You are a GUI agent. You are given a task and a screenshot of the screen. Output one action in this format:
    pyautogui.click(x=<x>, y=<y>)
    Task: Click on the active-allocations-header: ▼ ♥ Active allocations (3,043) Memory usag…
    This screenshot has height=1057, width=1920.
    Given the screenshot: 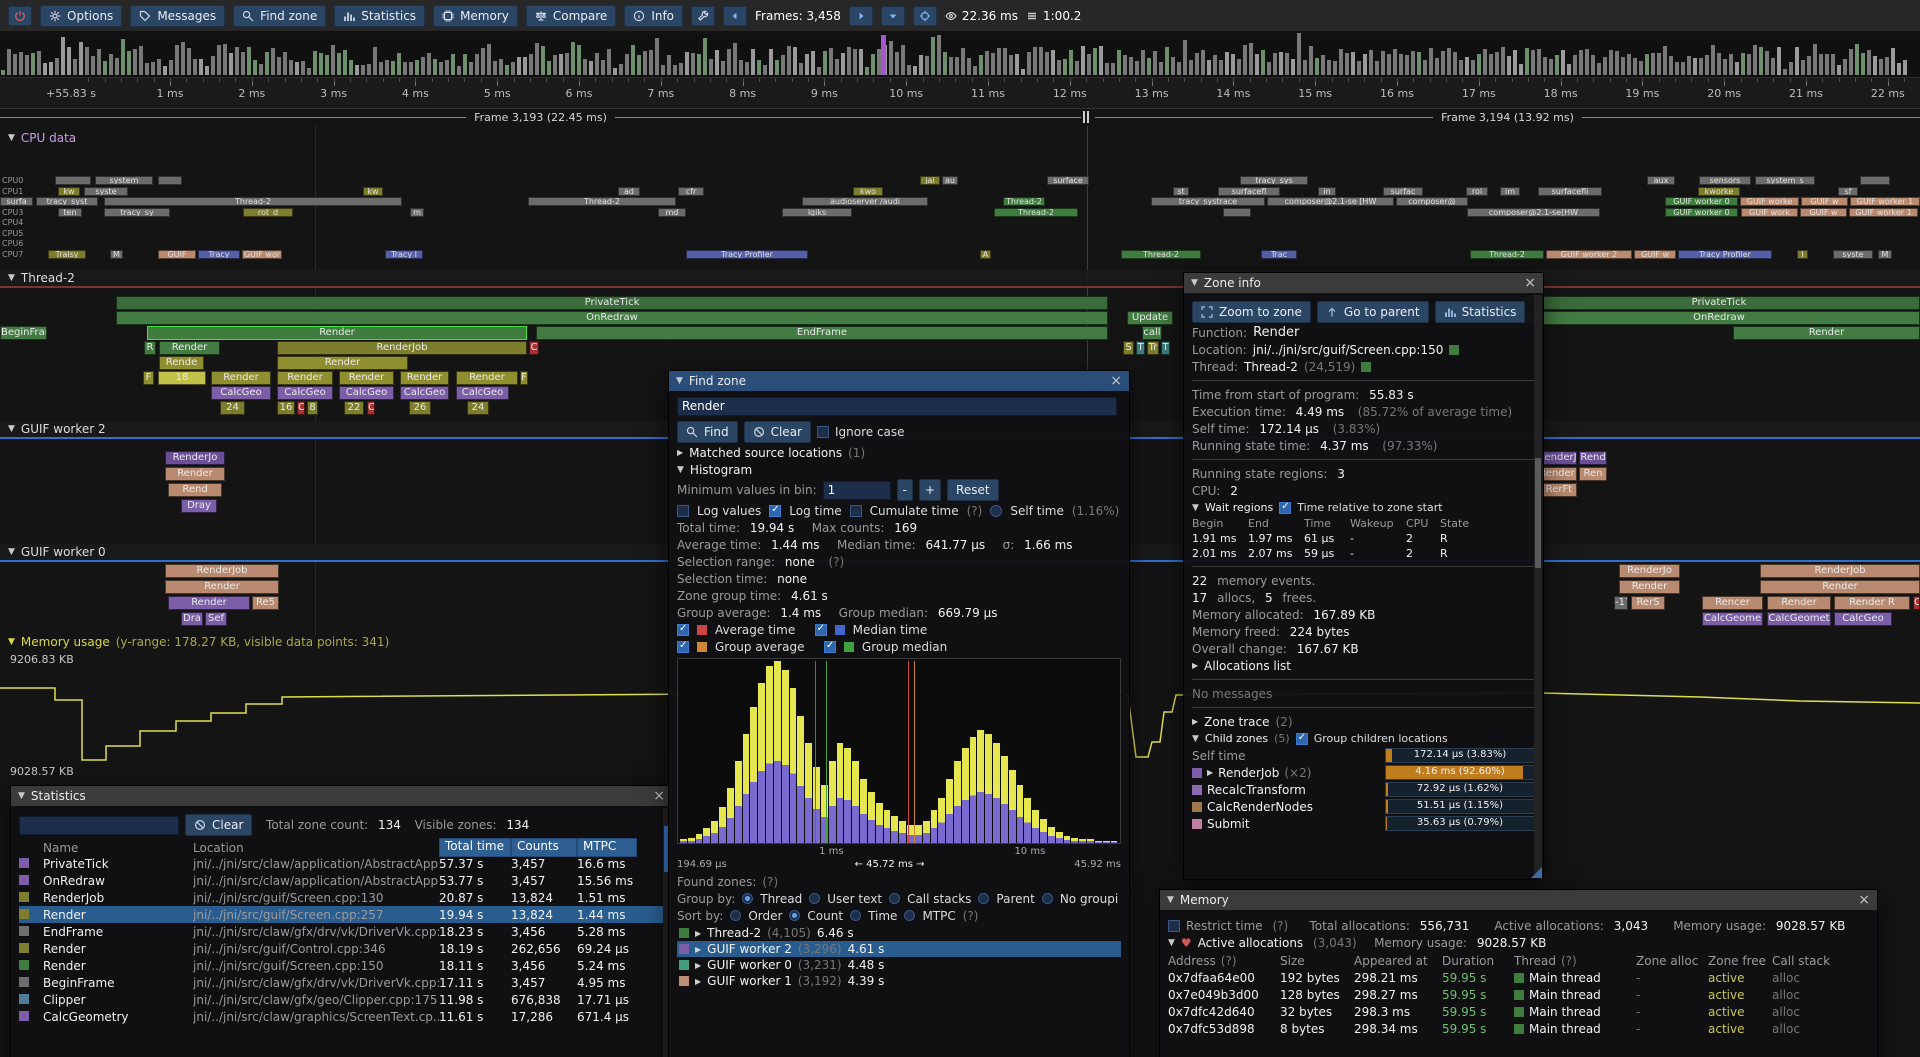 What is the action you would take?
    pyautogui.click(x=1518, y=942)
    